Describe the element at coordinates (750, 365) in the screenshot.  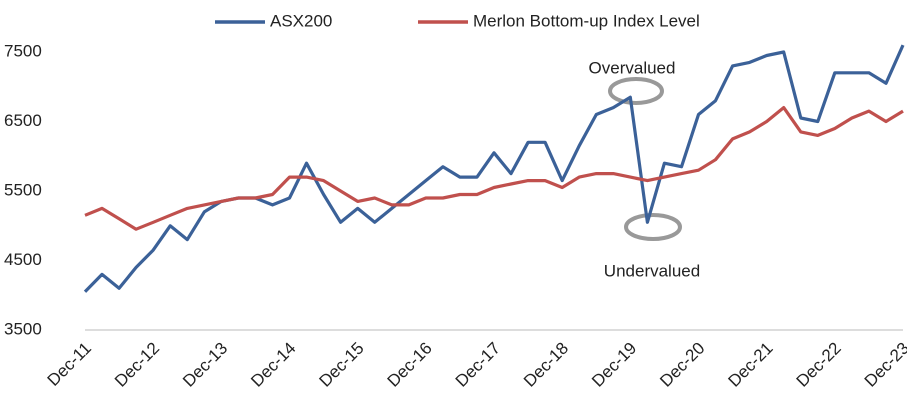
I see `x-tick-label: Dec-21` at that location.